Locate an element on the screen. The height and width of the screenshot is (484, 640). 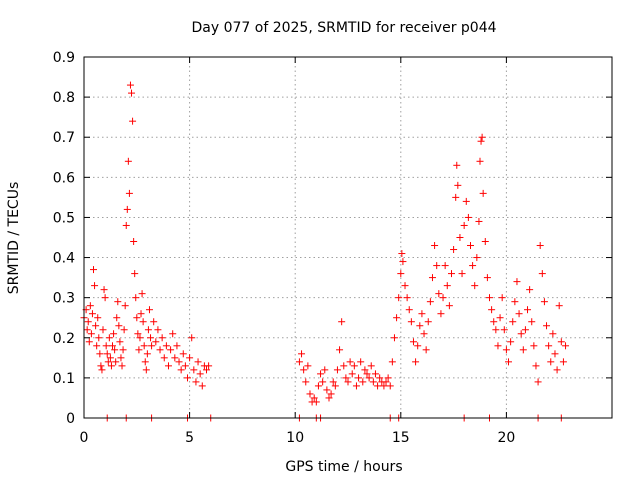
x-tick-label: 10 is located at coordinates (295, 438).